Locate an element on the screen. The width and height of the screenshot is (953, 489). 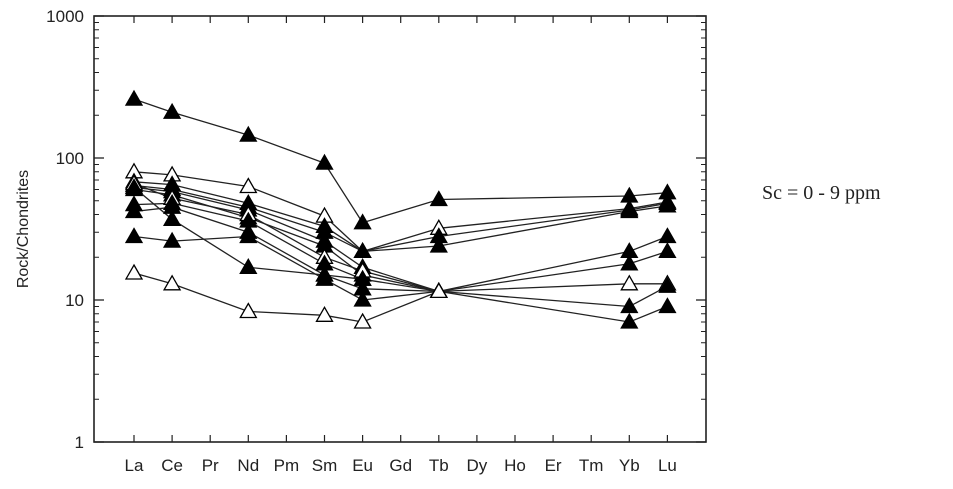
x-category-label: Ho is located at coordinates (515, 465).